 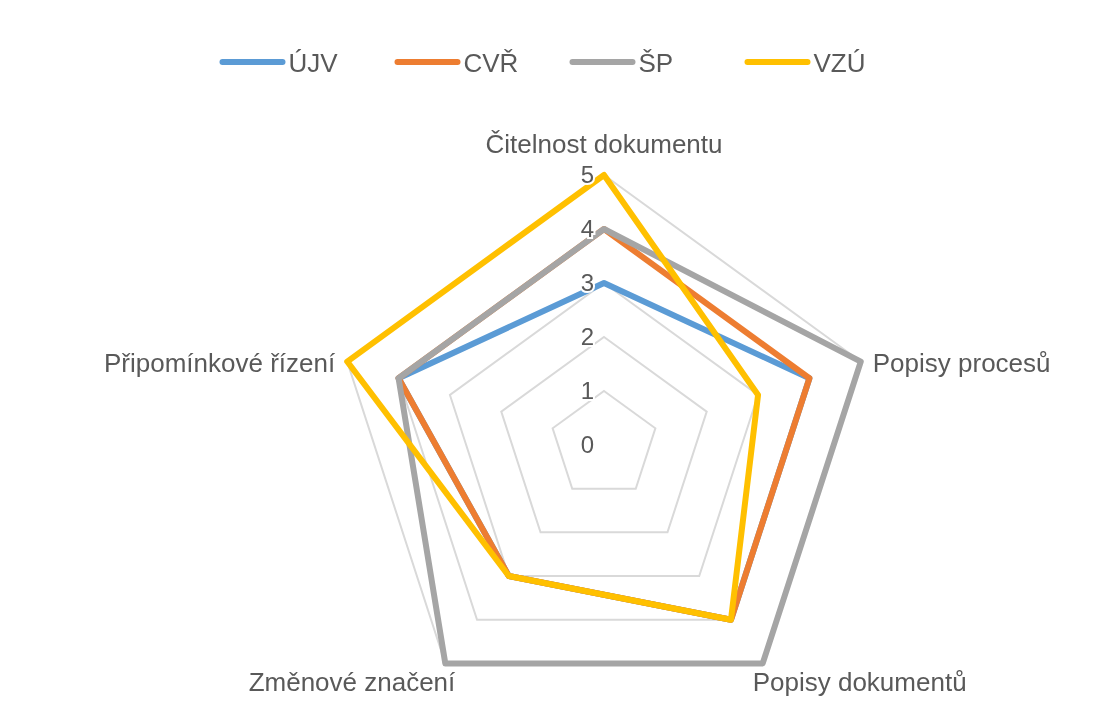 I want to click on spoke-label: Popisy procesů, so click(x=961, y=362).